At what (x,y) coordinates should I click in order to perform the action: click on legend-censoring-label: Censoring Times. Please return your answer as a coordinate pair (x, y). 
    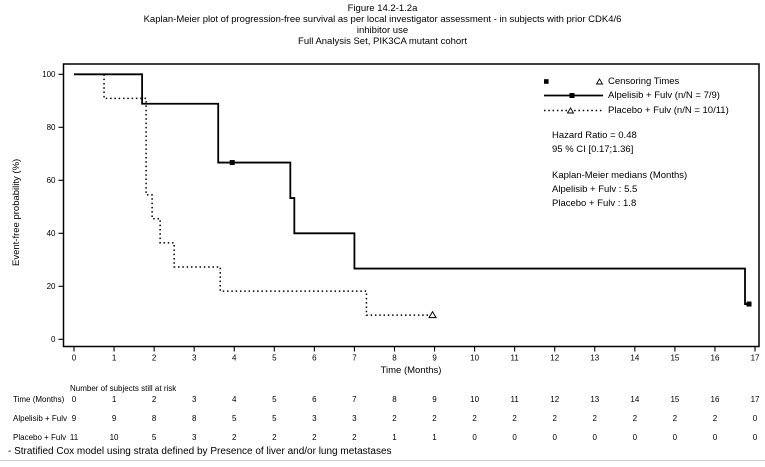
    Looking at the image, I should click on (644, 81).